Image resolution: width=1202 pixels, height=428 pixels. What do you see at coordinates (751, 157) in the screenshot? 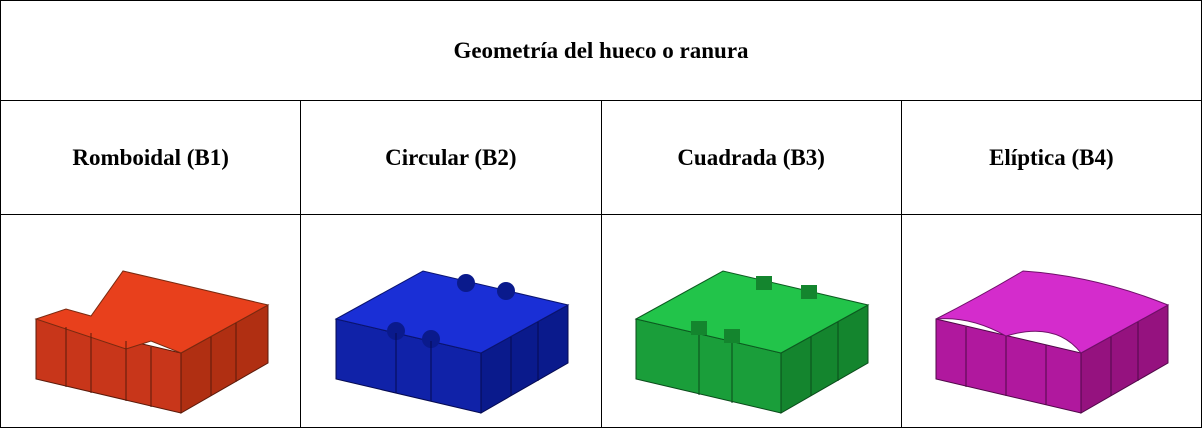
I see `column-header: Cuadrada (B3)` at bounding box center [751, 157].